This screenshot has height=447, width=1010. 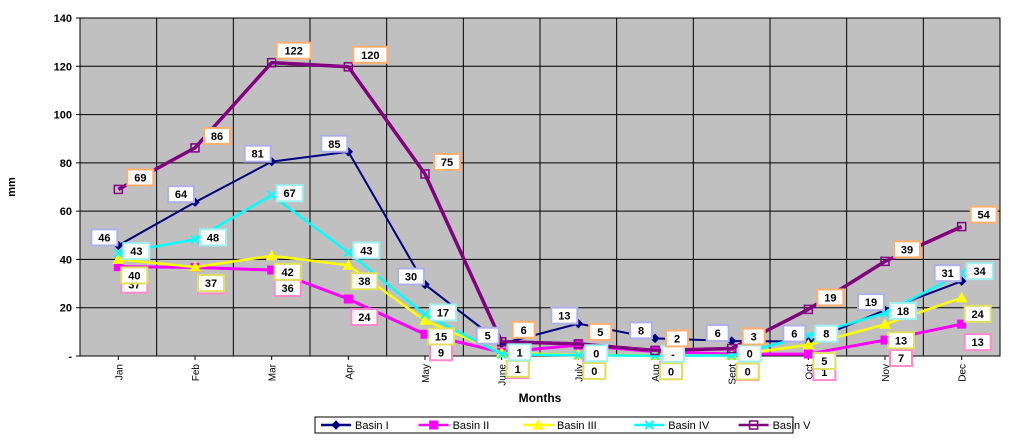 What do you see at coordinates (196, 373) in the screenshot?
I see `x-tick-label: Feb` at bounding box center [196, 373].